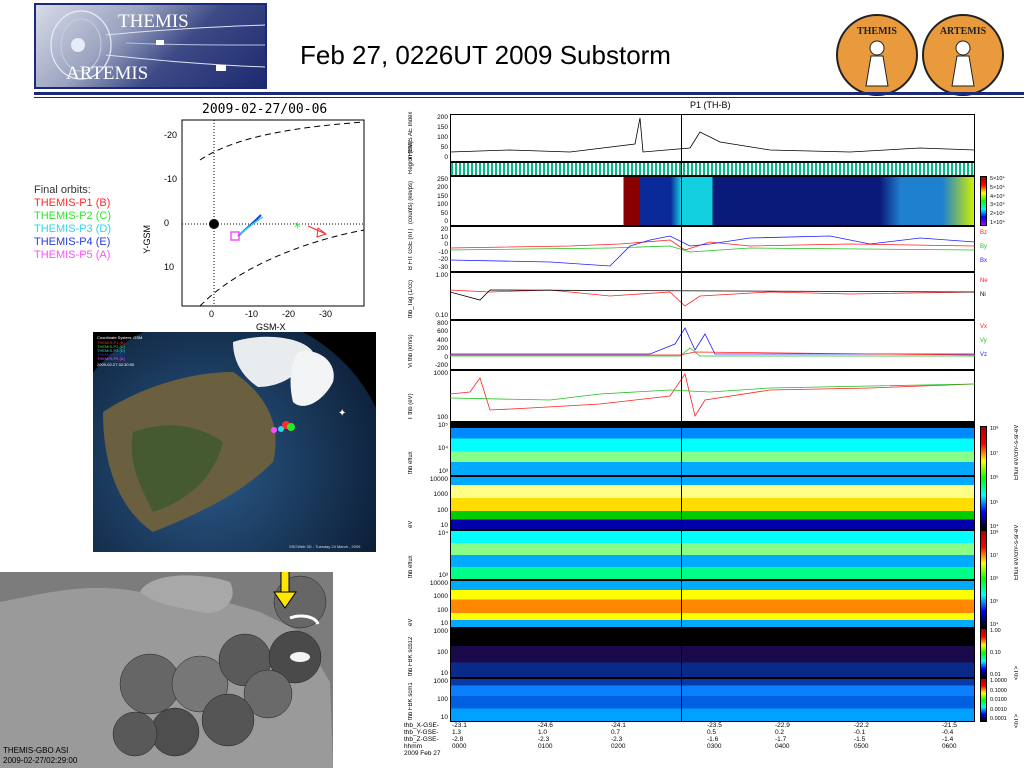 The height and width of the screenshot is (768, 1024). Describe the element at coordinates (861, 725) in the screenshot. I see `axis-time-value: -22.2` at that location.